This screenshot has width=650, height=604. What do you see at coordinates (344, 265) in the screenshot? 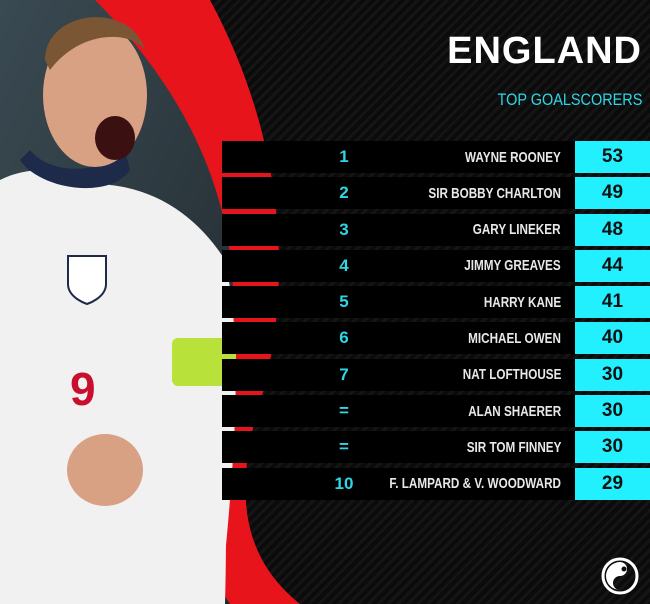
I see `rank: 4` at bounding box center [344, 265].